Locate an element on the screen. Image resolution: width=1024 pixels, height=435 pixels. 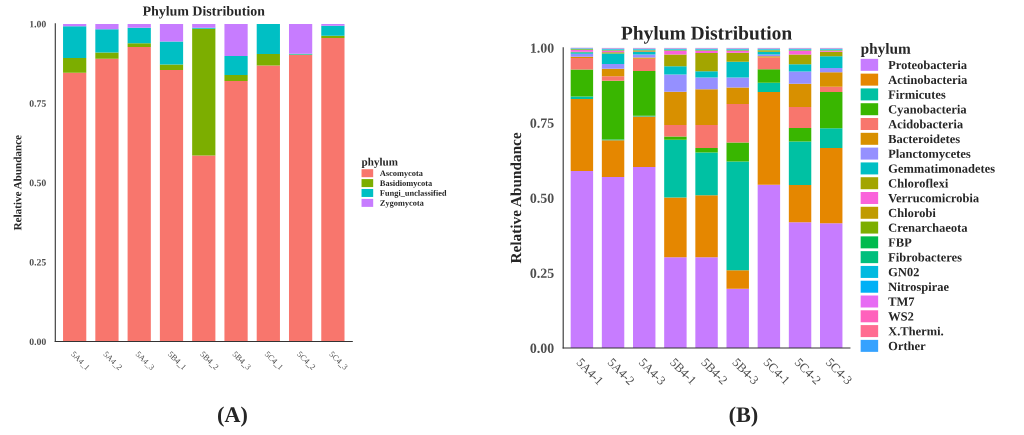
legend-label: TM7 is located at coordinates (901, 301).